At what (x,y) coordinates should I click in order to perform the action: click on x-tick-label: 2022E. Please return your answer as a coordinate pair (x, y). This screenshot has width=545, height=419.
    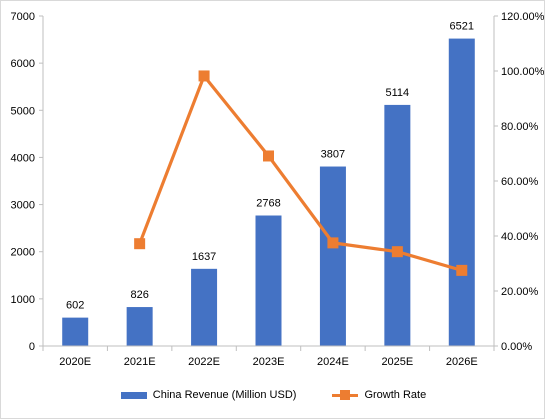
    Looking at the image, I should click on (204, 362).